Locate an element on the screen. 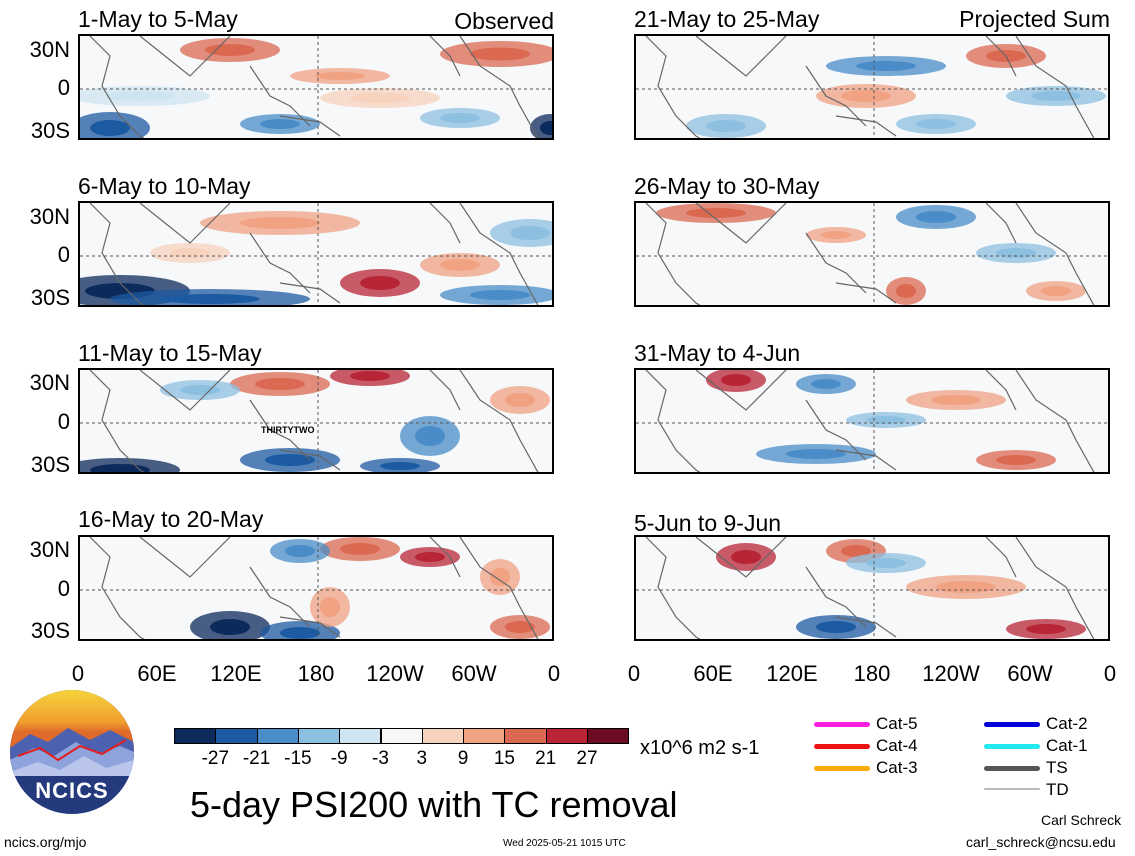  legend-label: Cat-2 is located at coordinates (1067, 723).